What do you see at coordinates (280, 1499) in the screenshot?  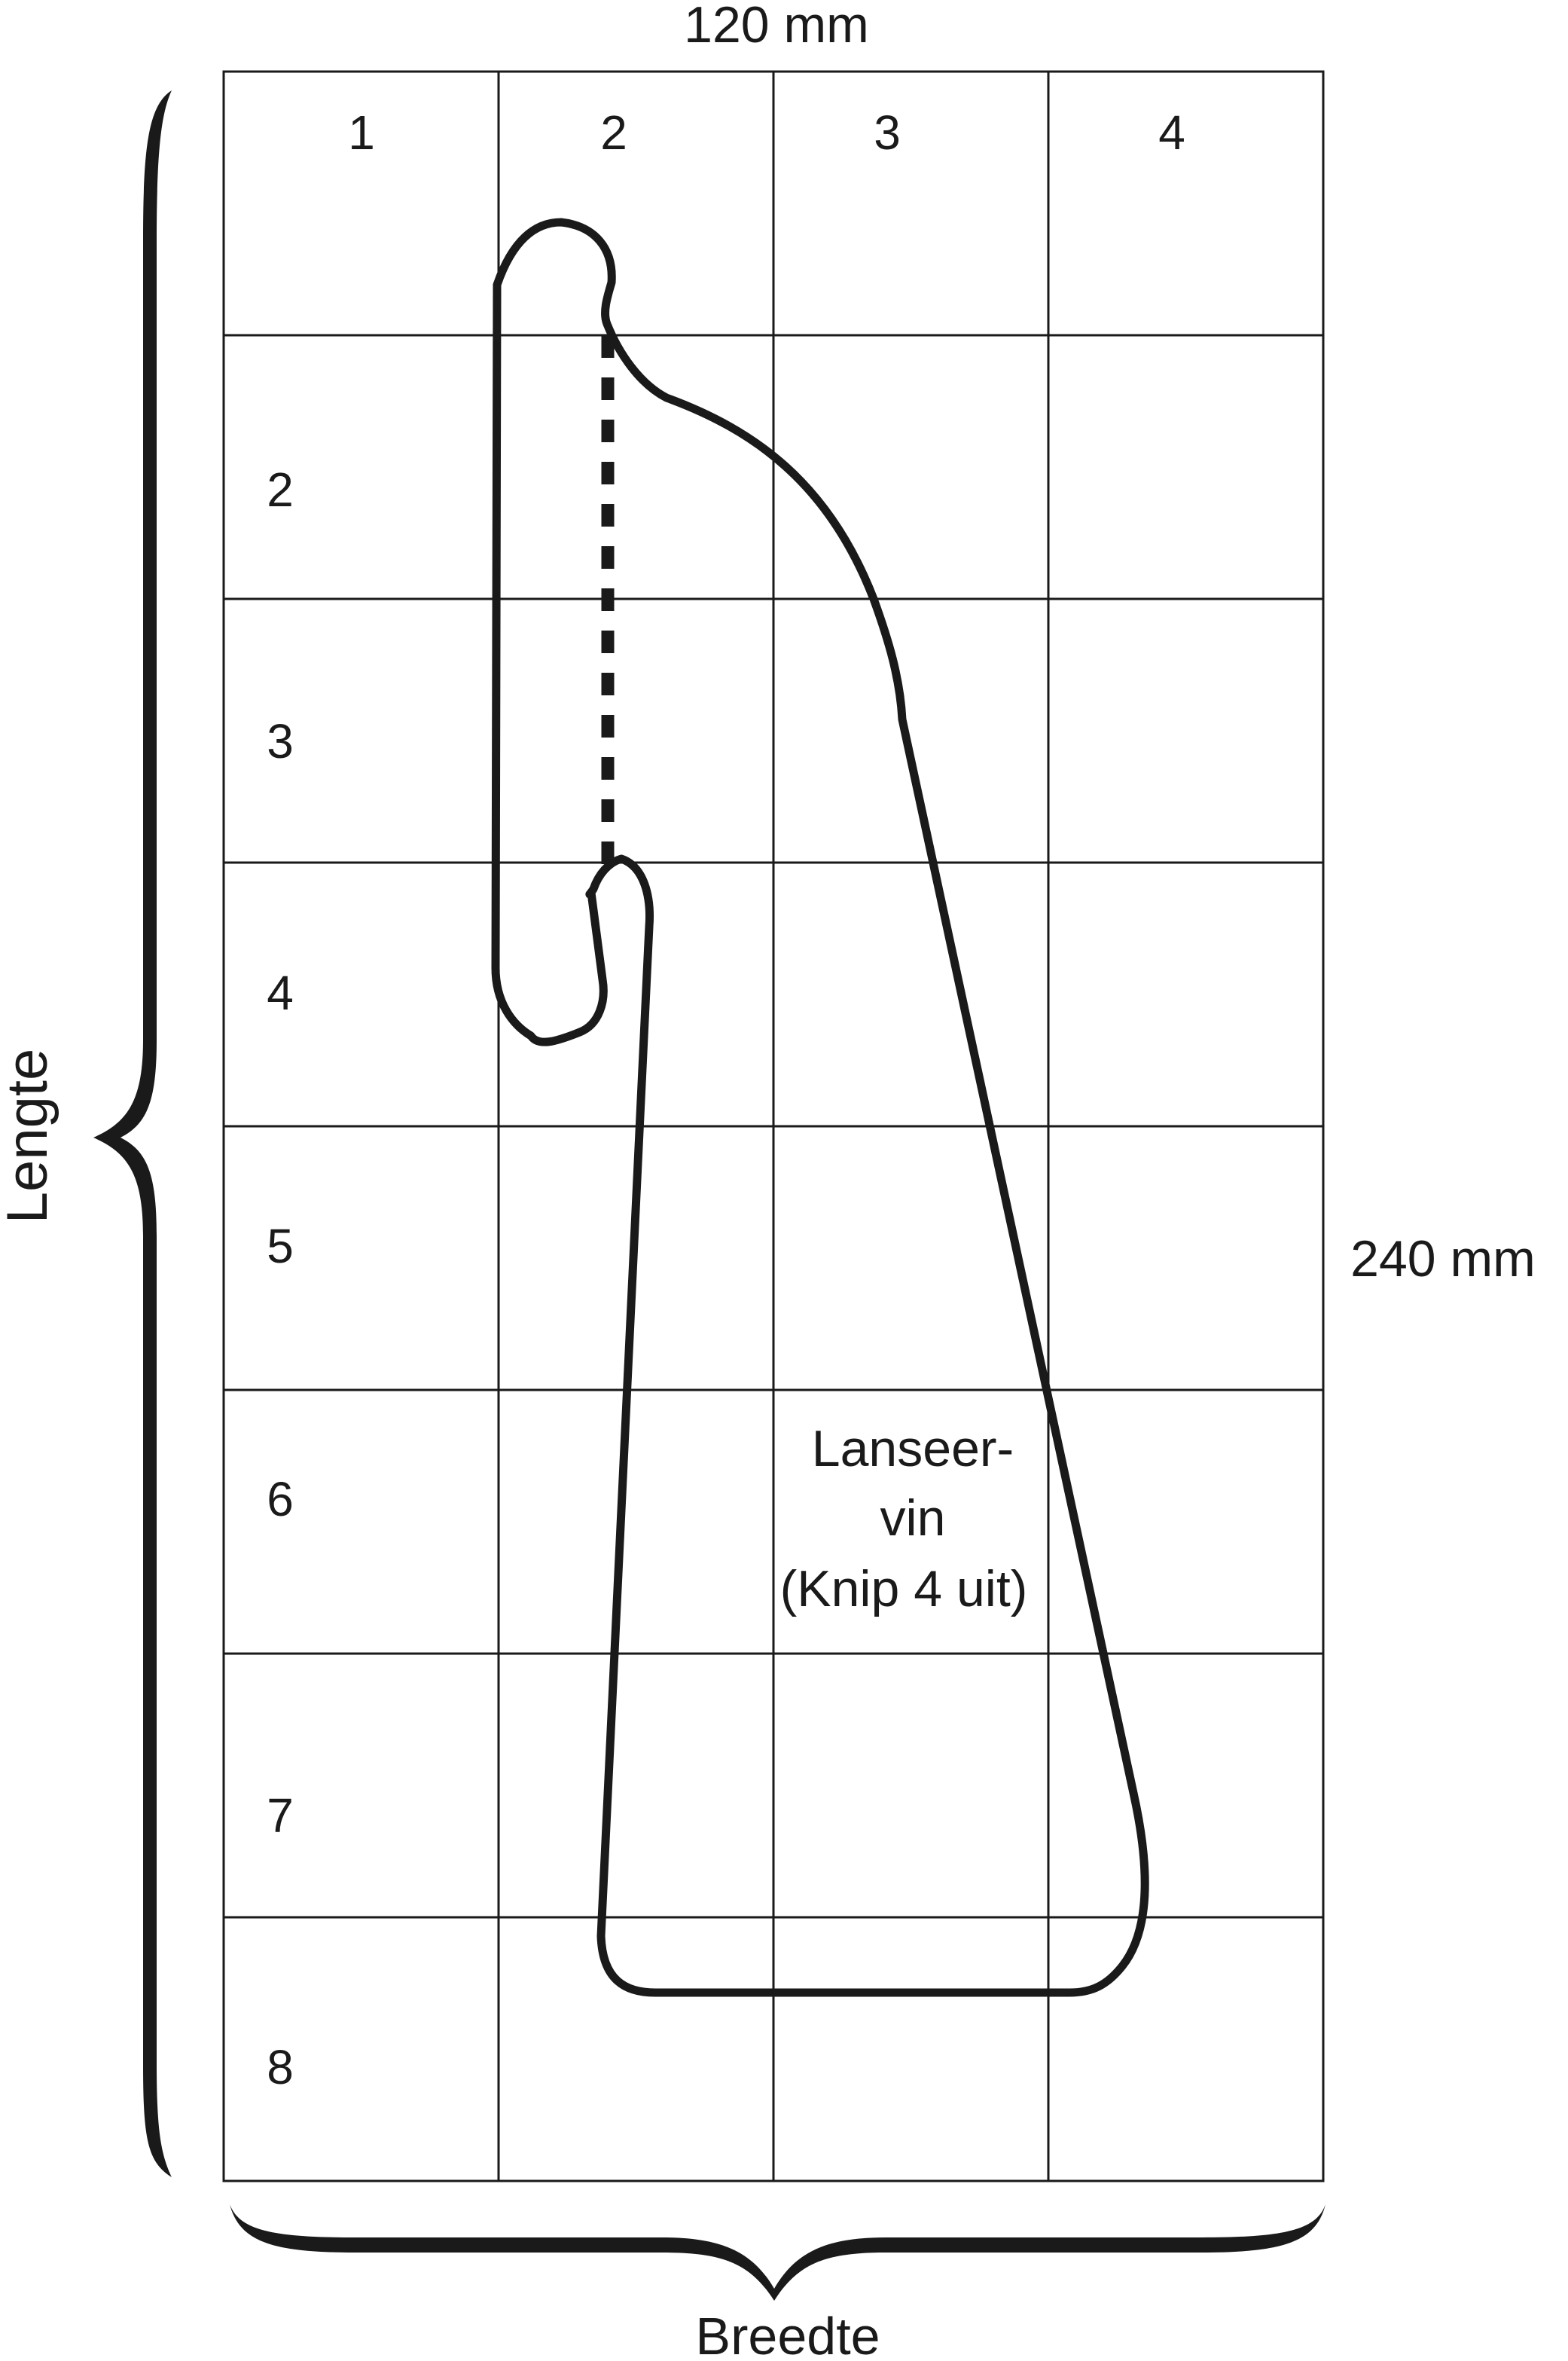 I see `row-label: 6` at bounding box center [280, 1499].